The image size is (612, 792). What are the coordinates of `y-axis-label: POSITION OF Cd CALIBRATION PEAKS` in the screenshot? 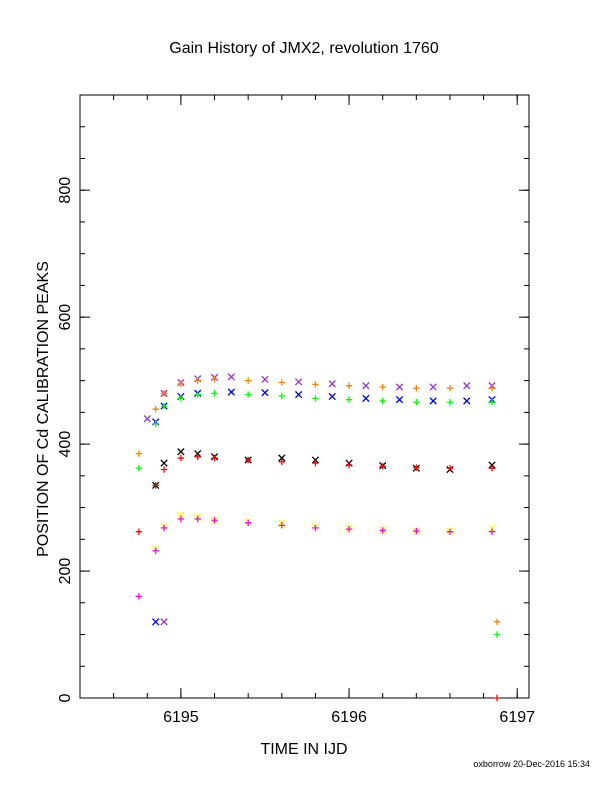 It's located at (43, 409).